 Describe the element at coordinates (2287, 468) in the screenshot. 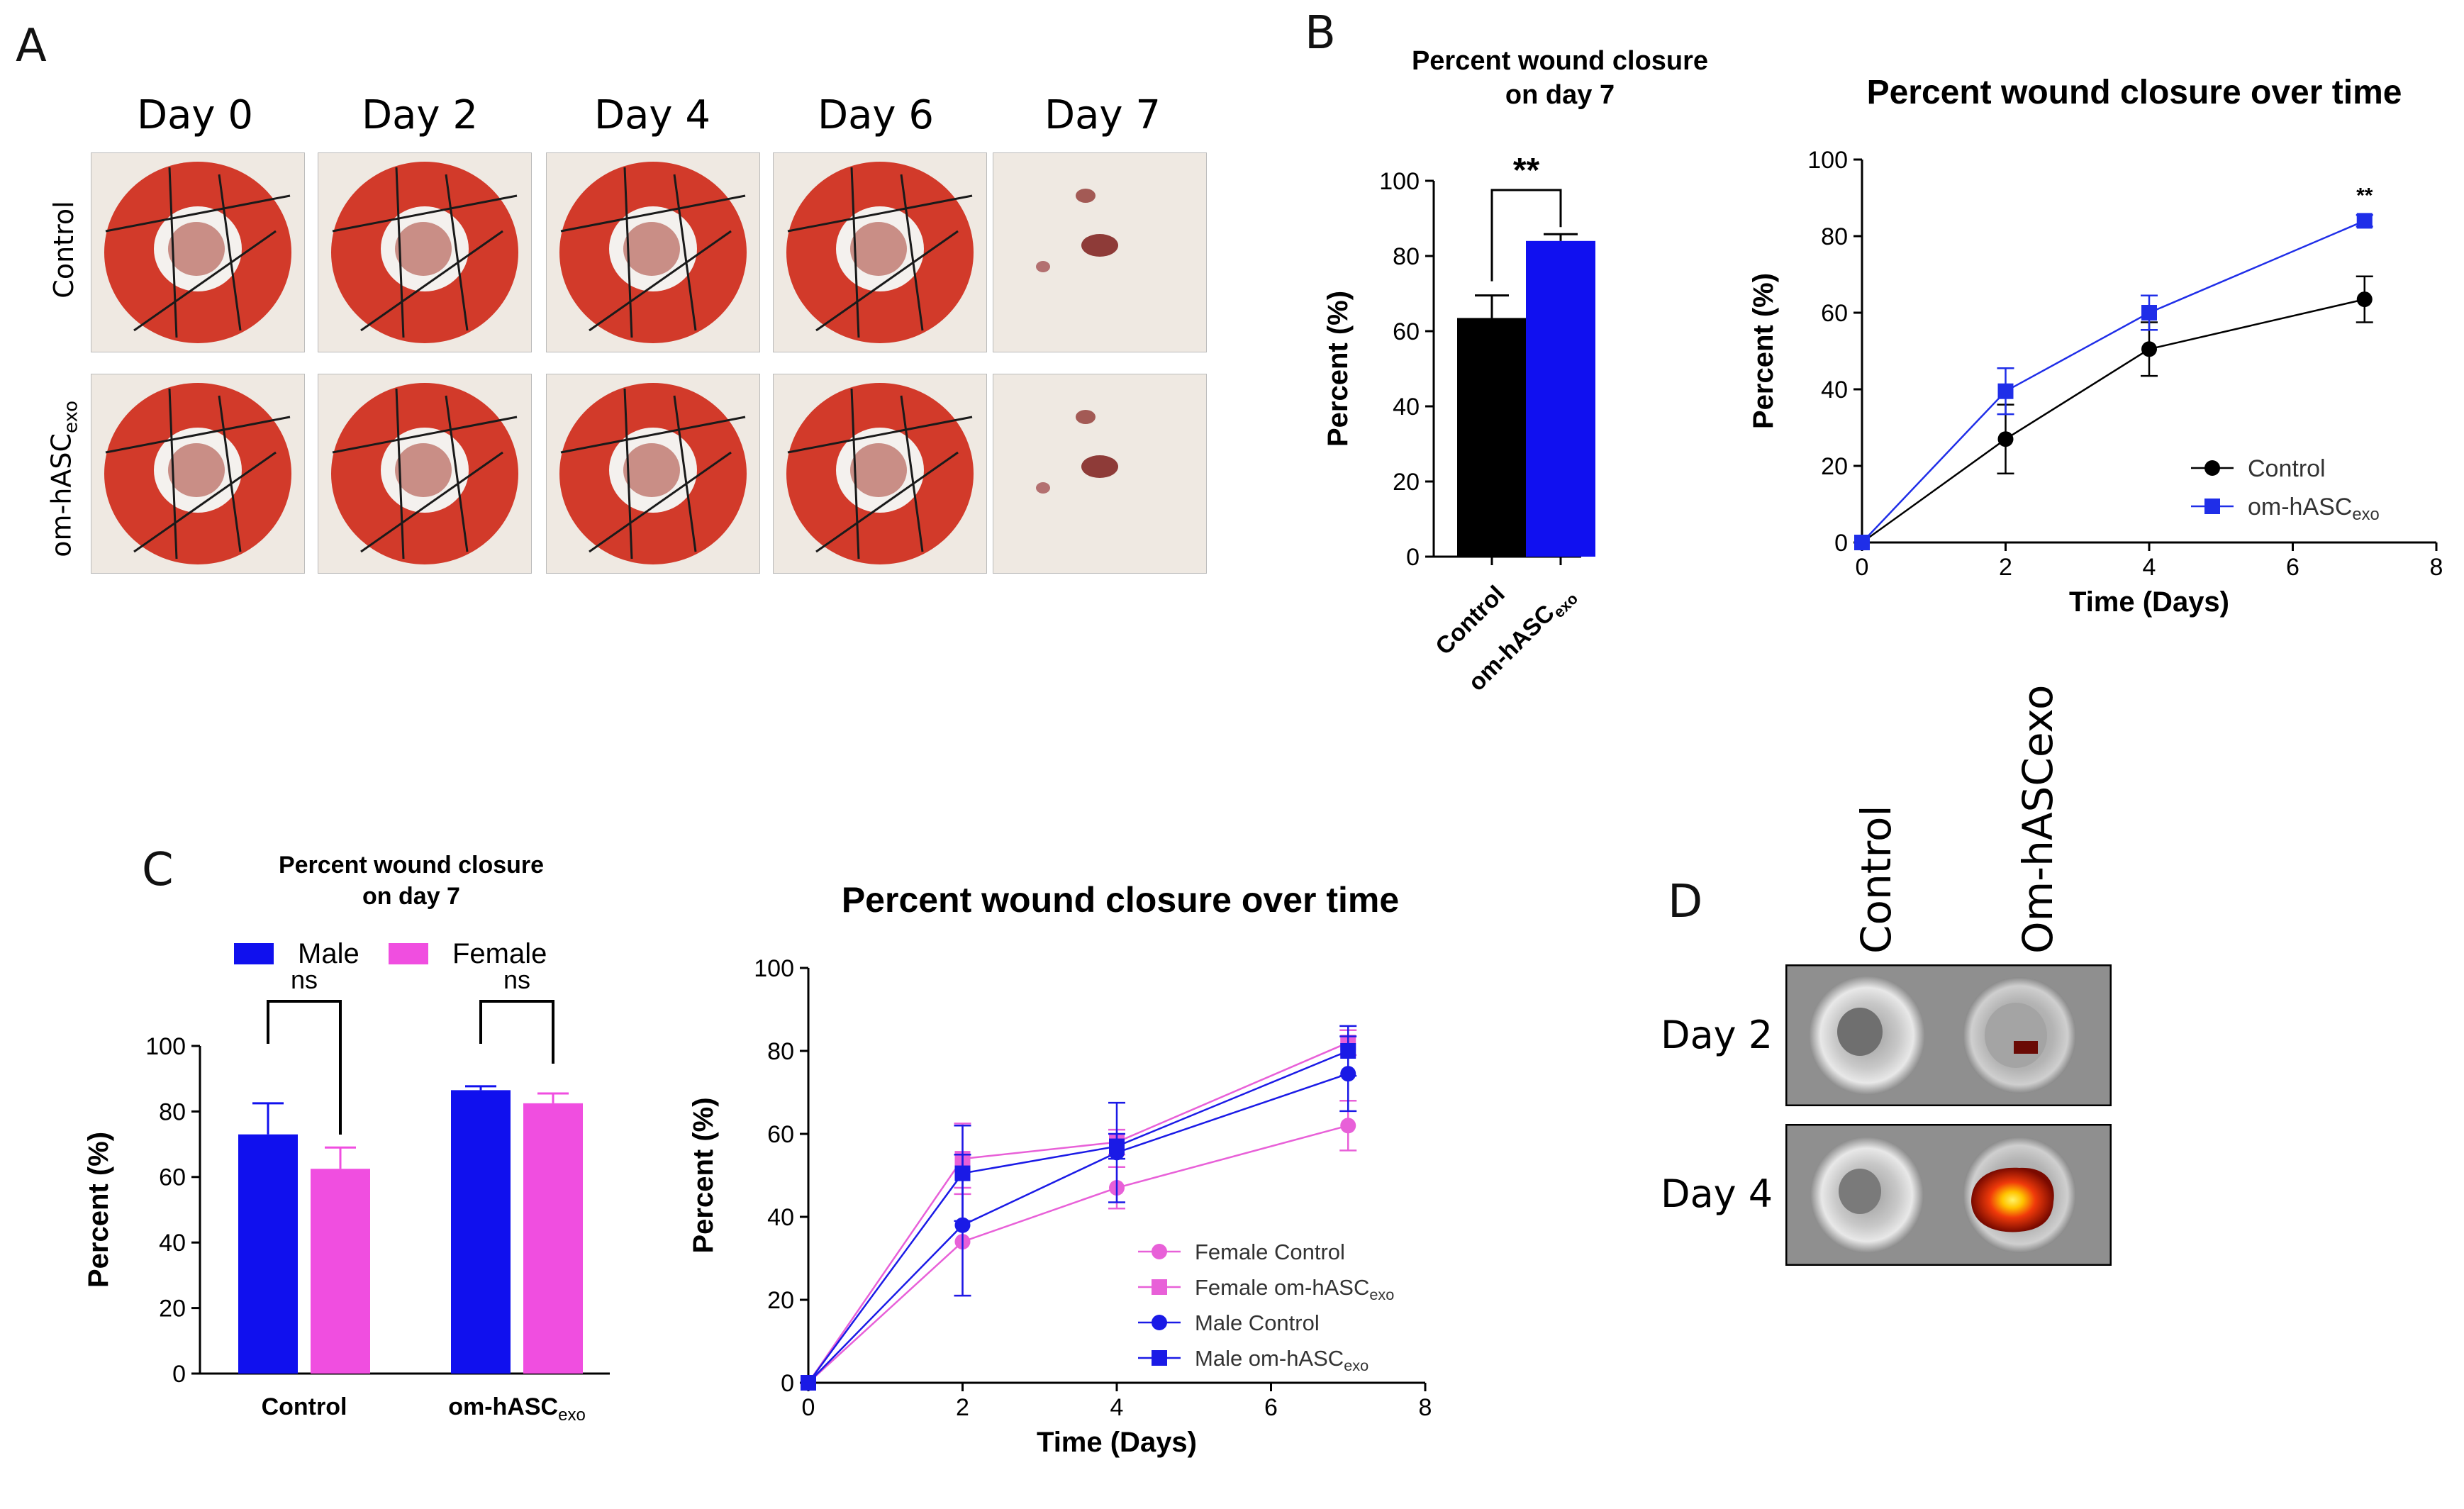

I see `legend-label-main: Control` at that location.